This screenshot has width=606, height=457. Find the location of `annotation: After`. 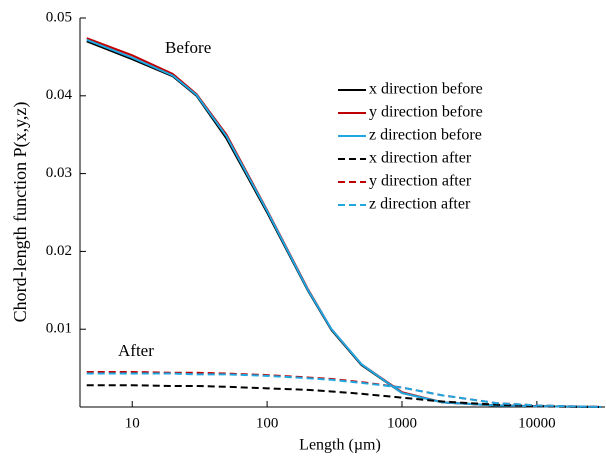

annotation: After is located at coordinates (136, 350).